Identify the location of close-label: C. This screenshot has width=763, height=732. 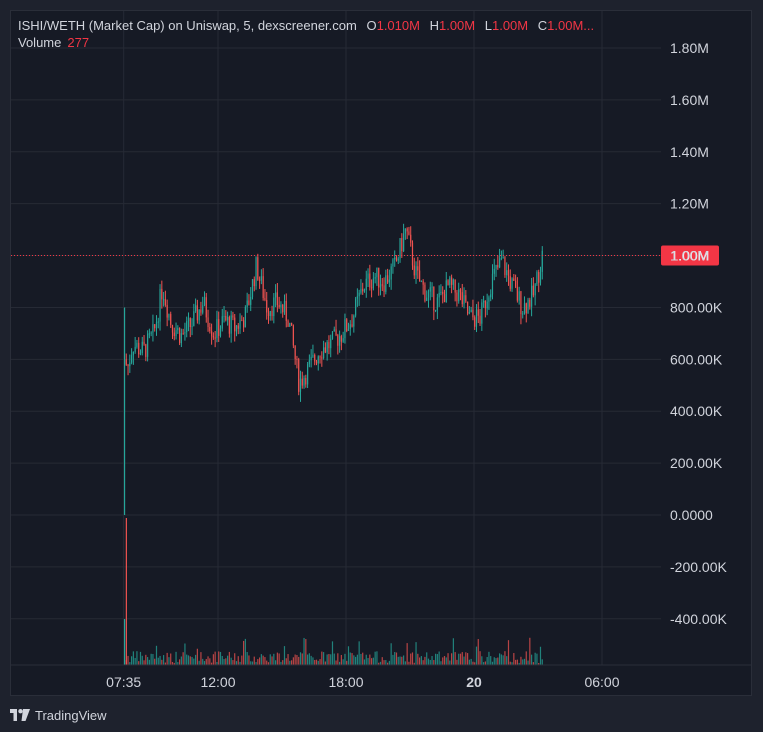
(542, 25).